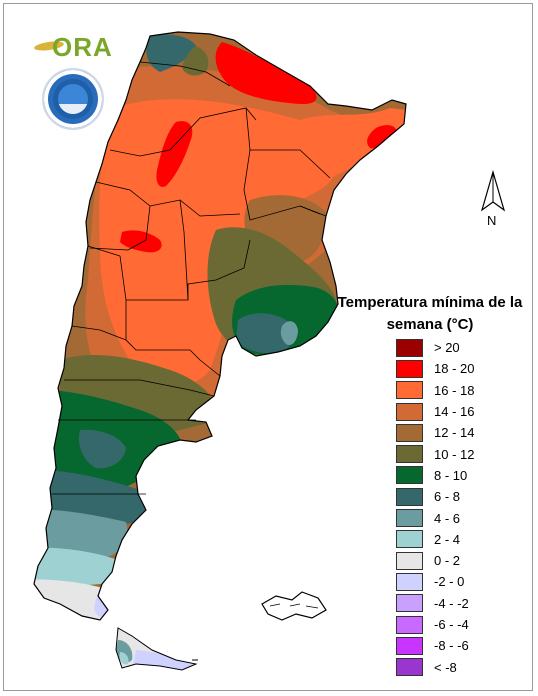  What do you see at coordinates (492, 220) in the screenshot?
I see `north-label: N` at bounding box center [492, 220].